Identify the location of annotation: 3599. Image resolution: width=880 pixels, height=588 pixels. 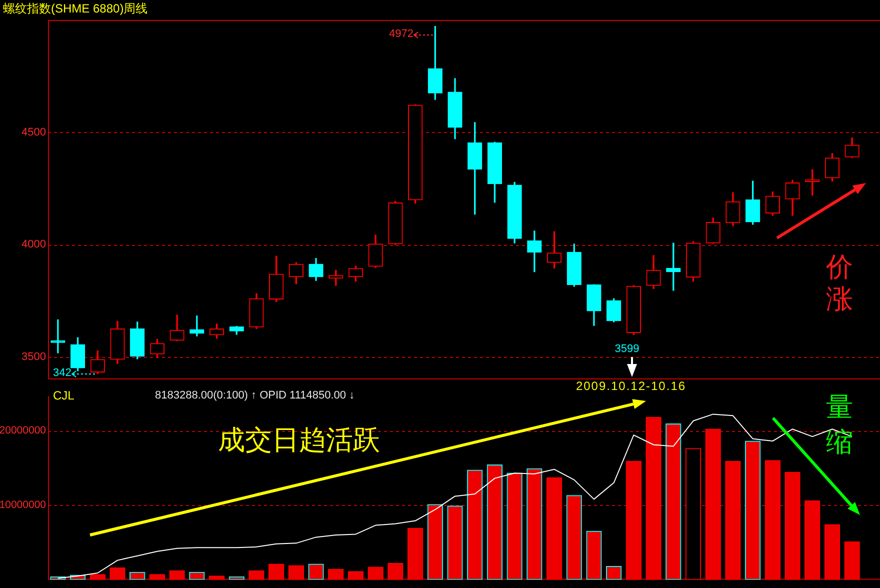
(627, 349).